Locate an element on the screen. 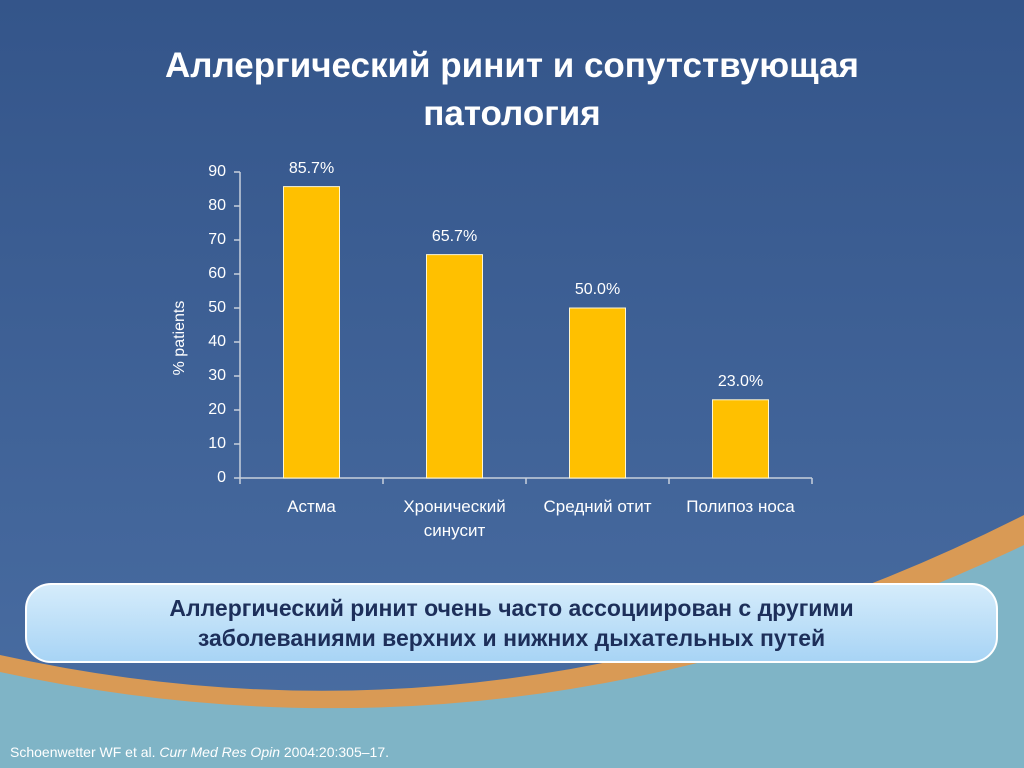 This screenshot has width=1024, height=768. y-tick-label: 50 is located at coordinates (217, 307).